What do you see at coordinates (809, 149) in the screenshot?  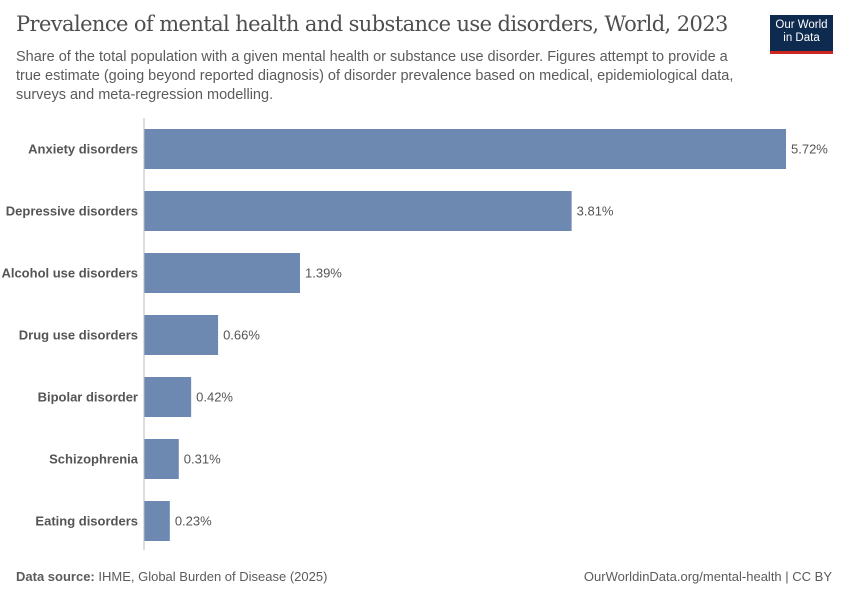 I see `value-label: 5.72%` at bounding box center [809, 149].